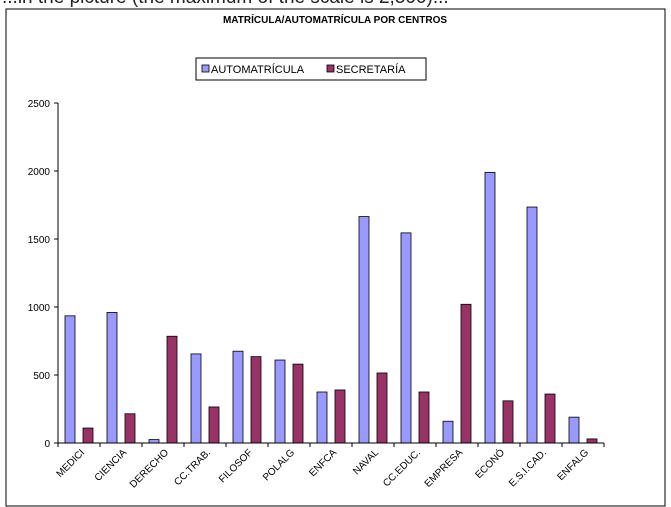 The image size is (671, 507). I want to click on chart-title: MATRÍCULA/AUTOMATRÍCULA POR CENTROS, so click(335, 19).